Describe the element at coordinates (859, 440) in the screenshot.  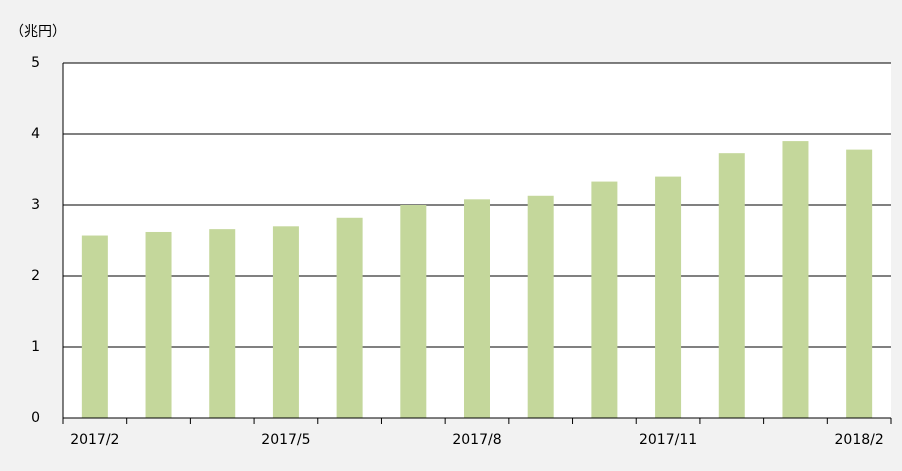
I see `x-tick-label: 2018/2` at that location.